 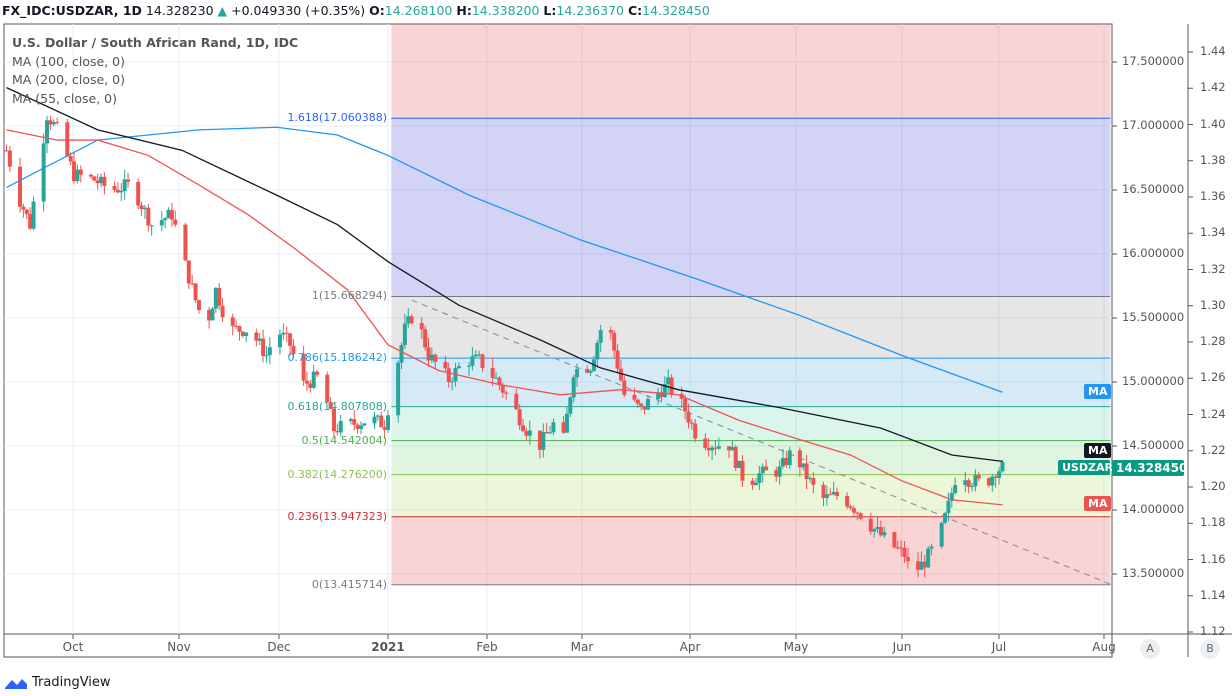 What do you see at coordinates (1153, 125) in the screenshot?
I see `price-axis-label: 17.000000` at bounding box center [1153, 125].